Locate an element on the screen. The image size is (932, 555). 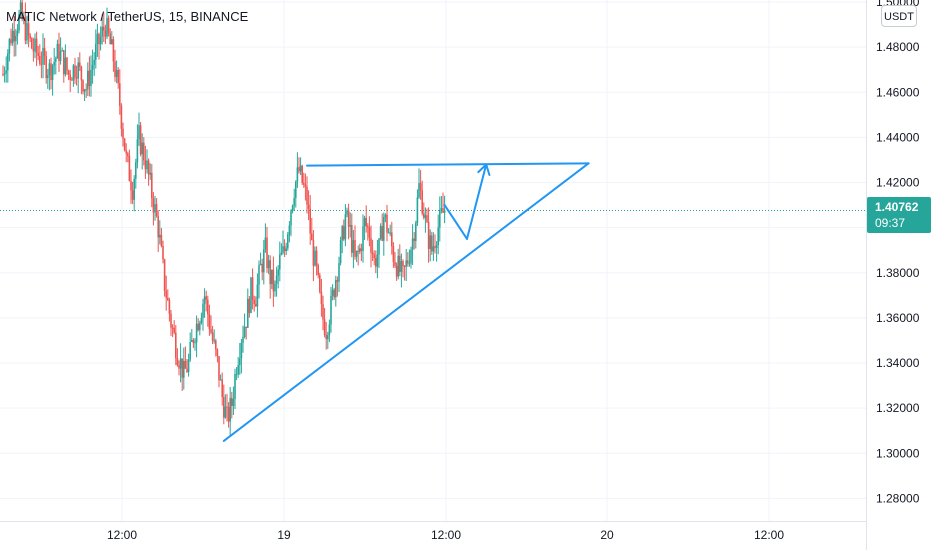
projection-up-leg is located at coordinates (477, 201).